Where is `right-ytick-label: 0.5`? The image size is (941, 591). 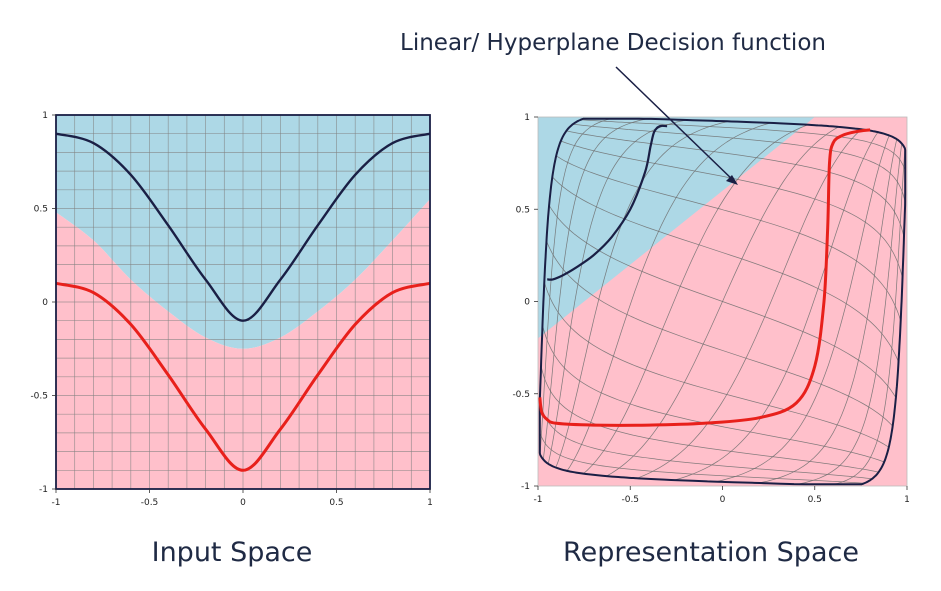 right-ytick-label: 0.5 is located at coordinates (523, 210).